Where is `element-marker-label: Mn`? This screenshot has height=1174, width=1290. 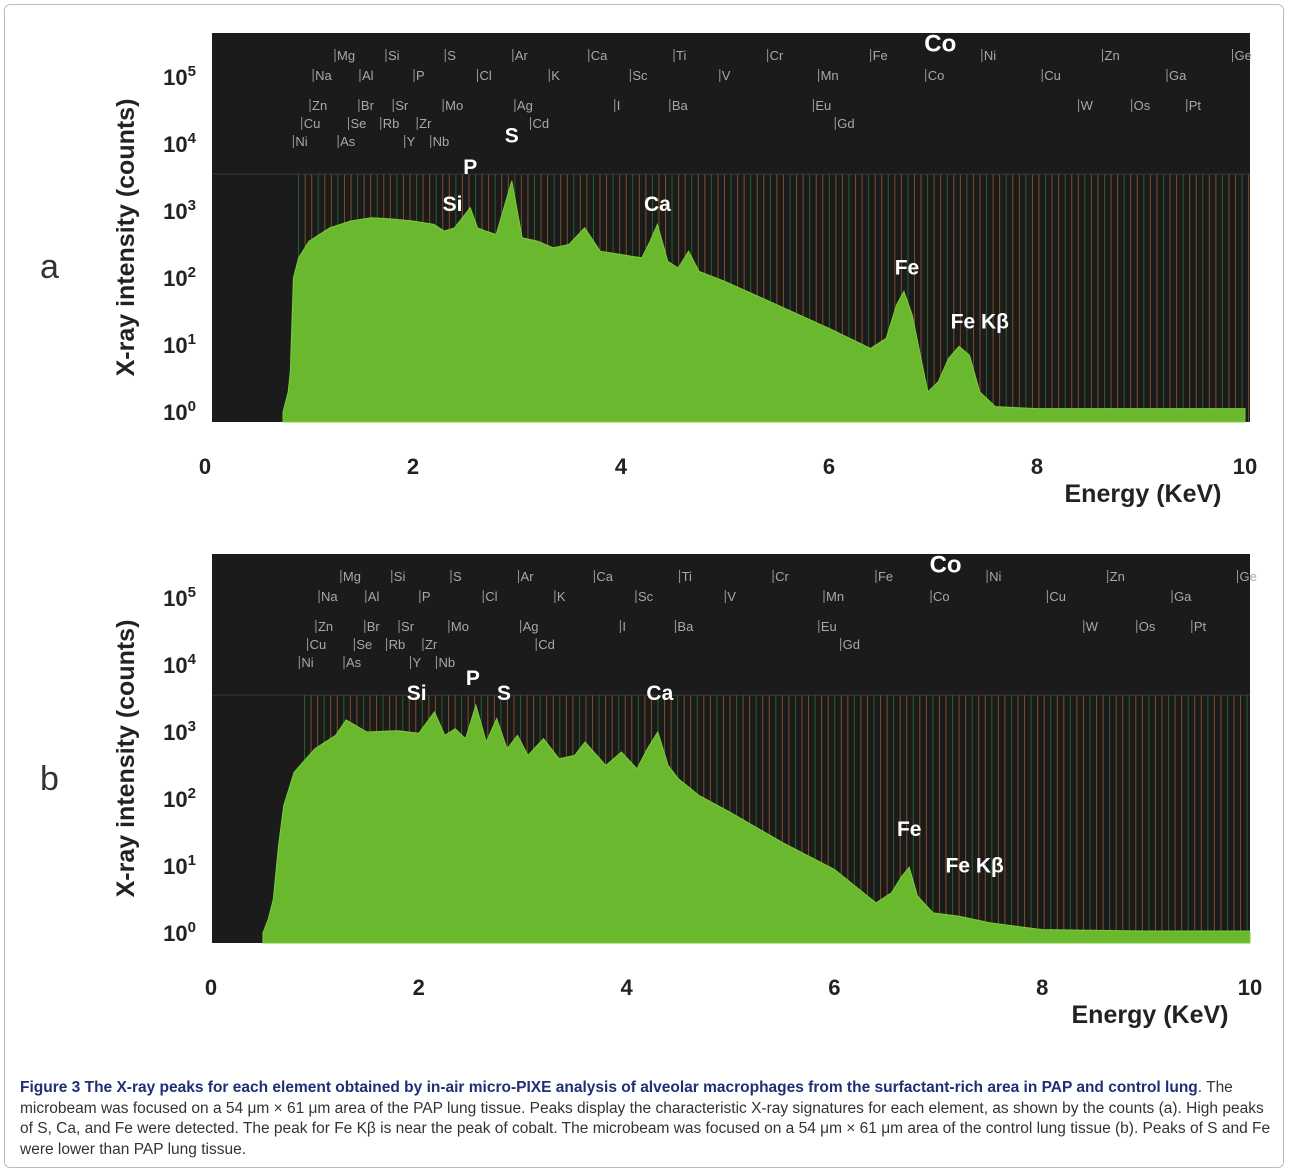
element-marker-label: Mn is located at coordinates (830, 75).